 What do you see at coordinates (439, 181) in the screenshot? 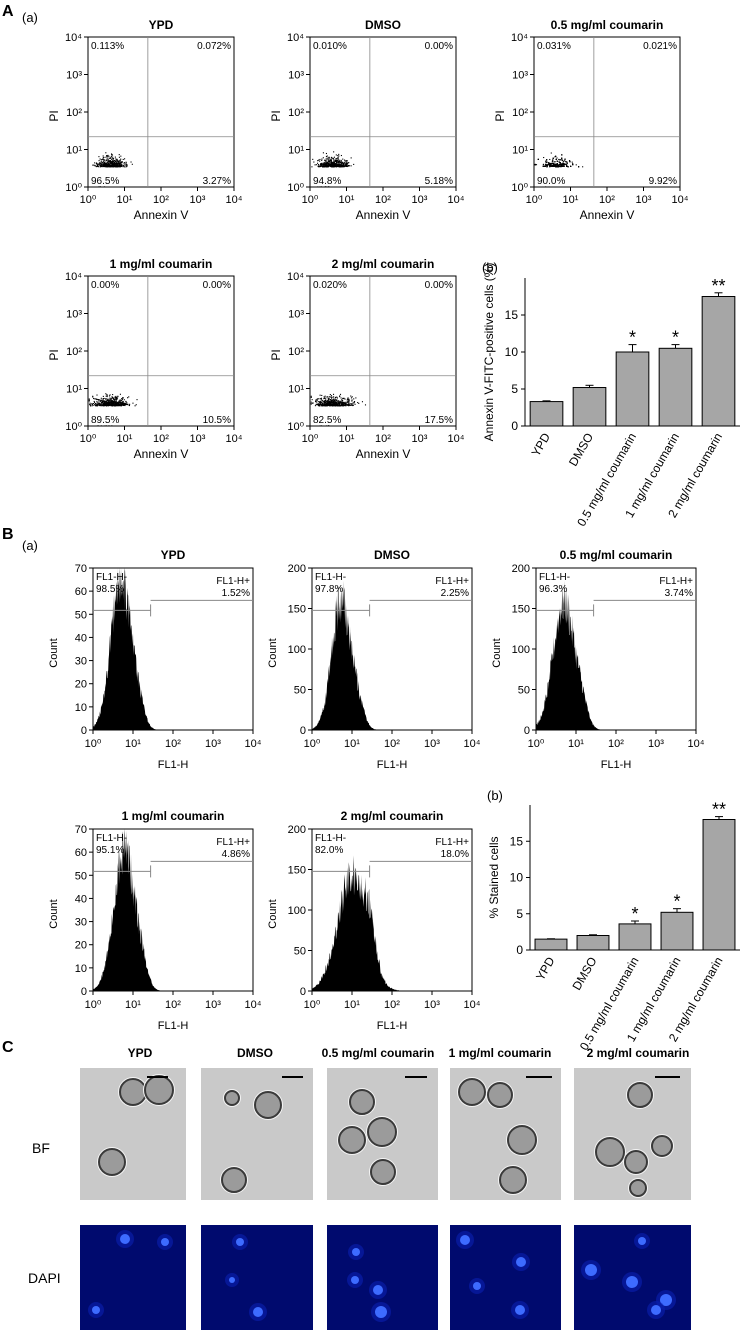
I see `quadrant-lr: 5.18%` at bounding box center [439, 181].